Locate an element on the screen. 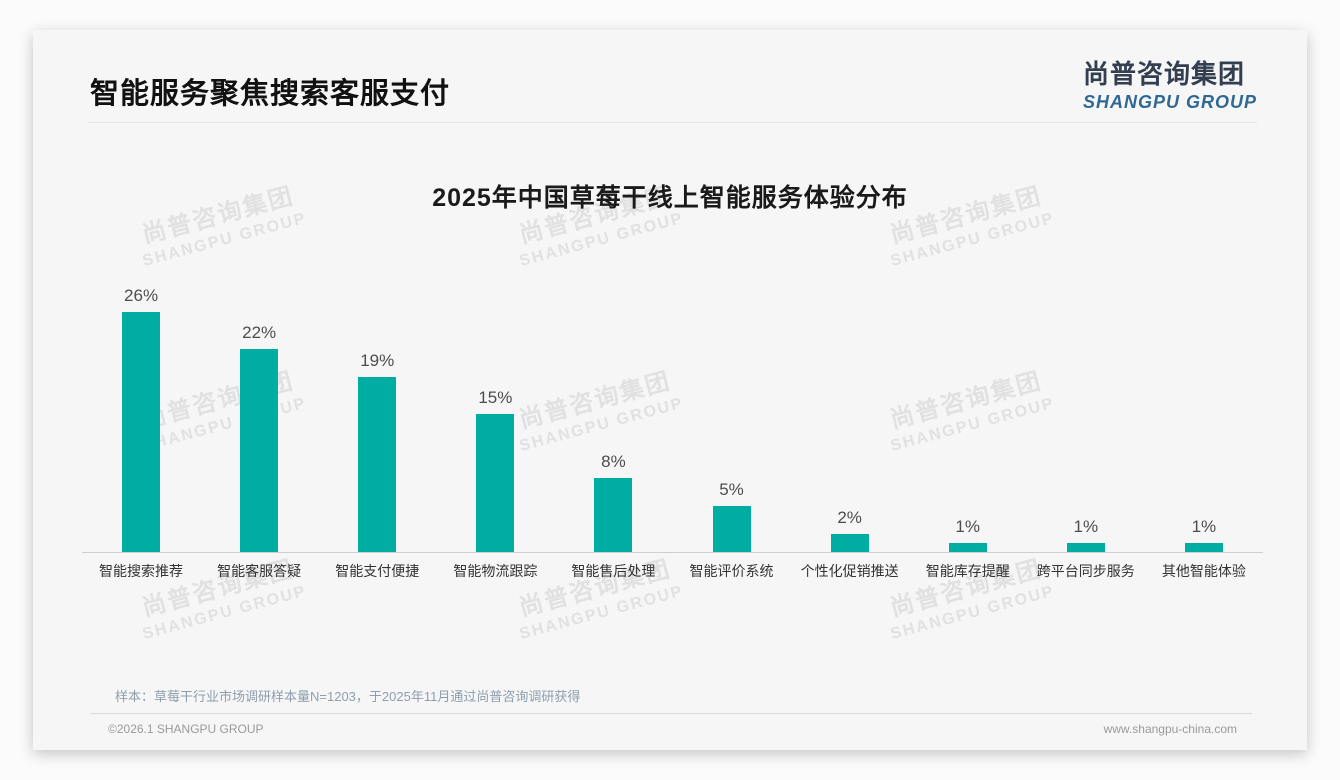 The height and width of the screenshot is (780, 1340). x-axis-label: 智能支付便捷 is located at coordinates (377, 571).